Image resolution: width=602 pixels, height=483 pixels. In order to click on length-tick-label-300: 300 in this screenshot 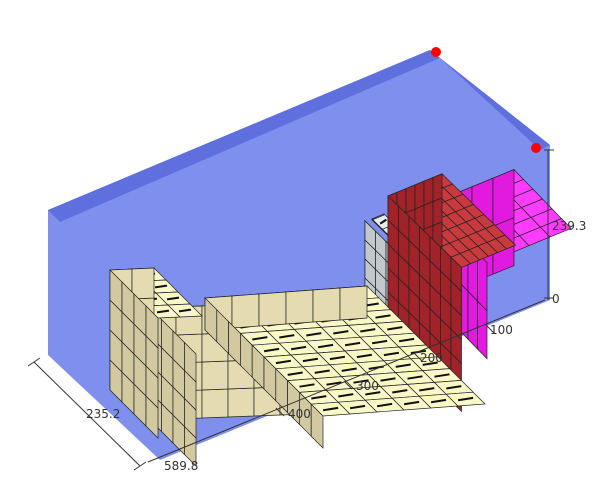, I will do `click(367, 386)`.